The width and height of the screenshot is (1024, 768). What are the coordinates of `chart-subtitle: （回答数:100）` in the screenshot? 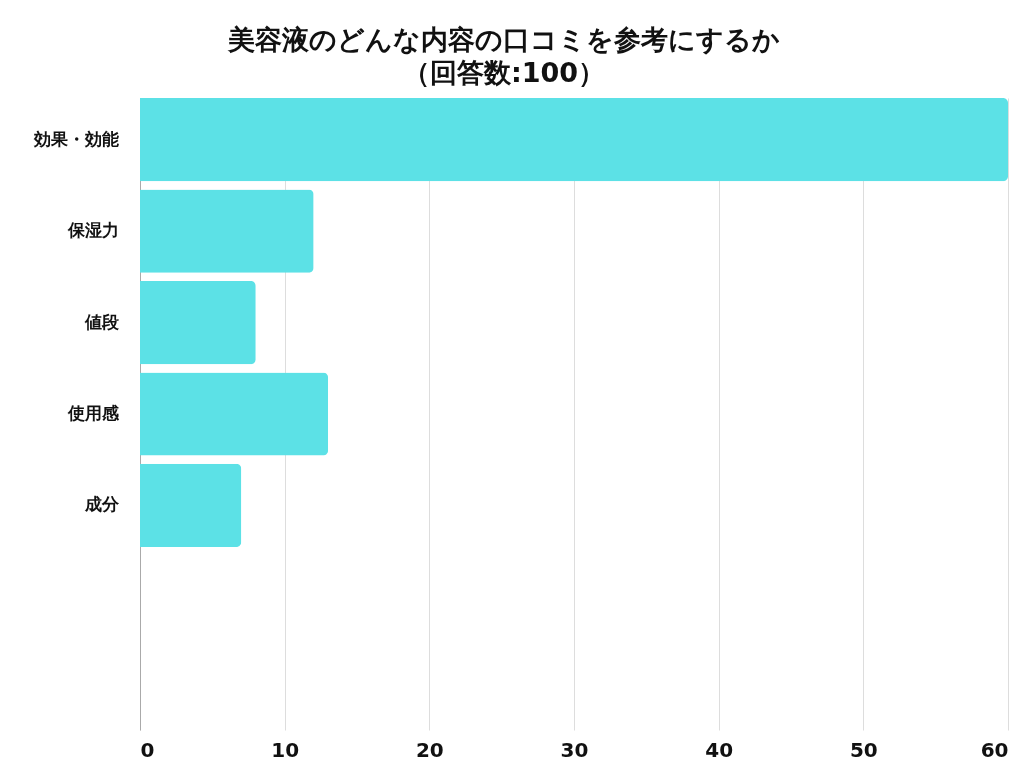 It's located at (504, 72).